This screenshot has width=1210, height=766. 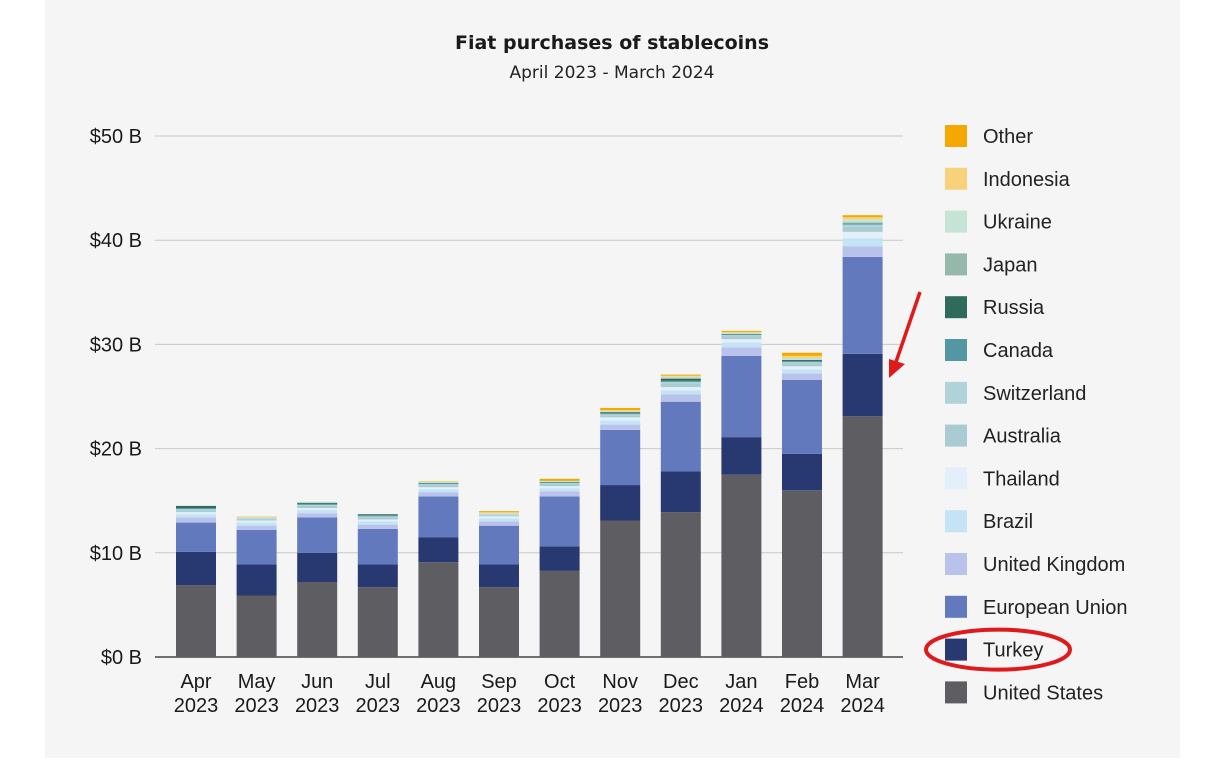 What do you see at coordinates (121, 658) in the screenshot?
I see `y-tick-label: $0 B` at bounding box center [121, 658].